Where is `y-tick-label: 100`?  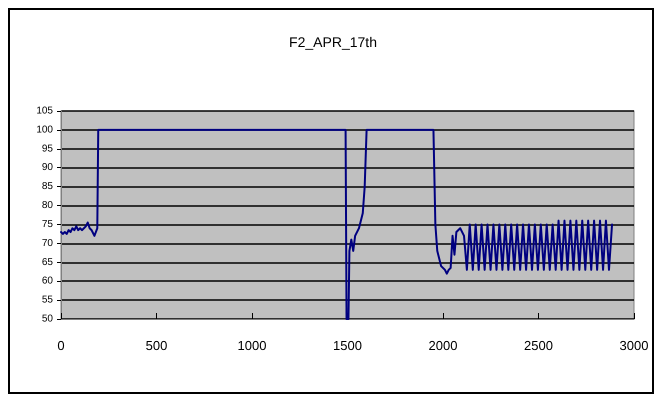
y-tick-label: 100 is located at coordinates (45, 130).